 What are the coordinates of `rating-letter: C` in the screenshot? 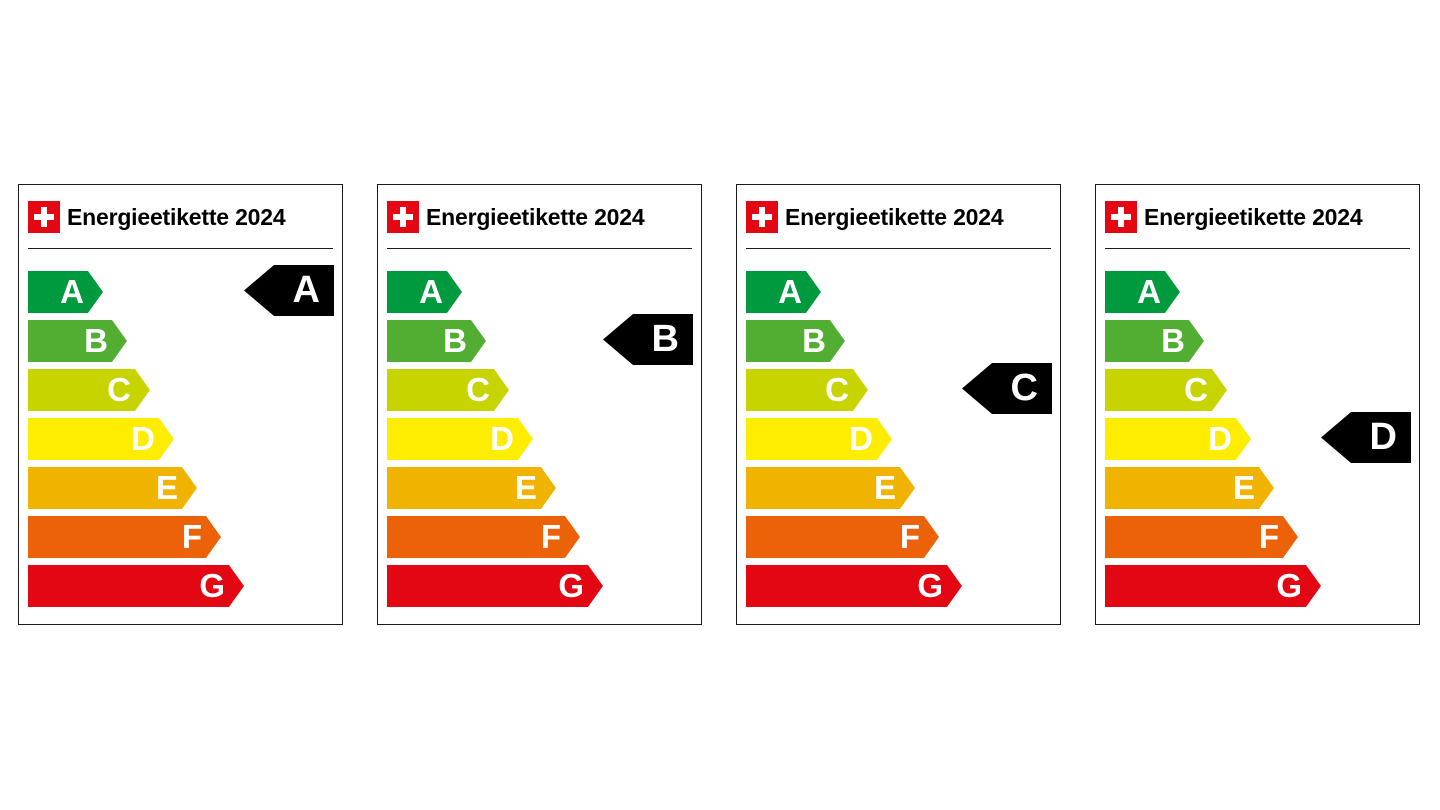 It's located at (1024, 388).